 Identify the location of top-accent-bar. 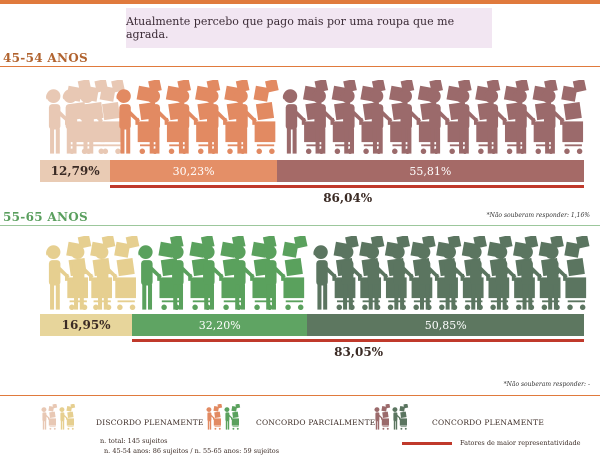
(300, 2).